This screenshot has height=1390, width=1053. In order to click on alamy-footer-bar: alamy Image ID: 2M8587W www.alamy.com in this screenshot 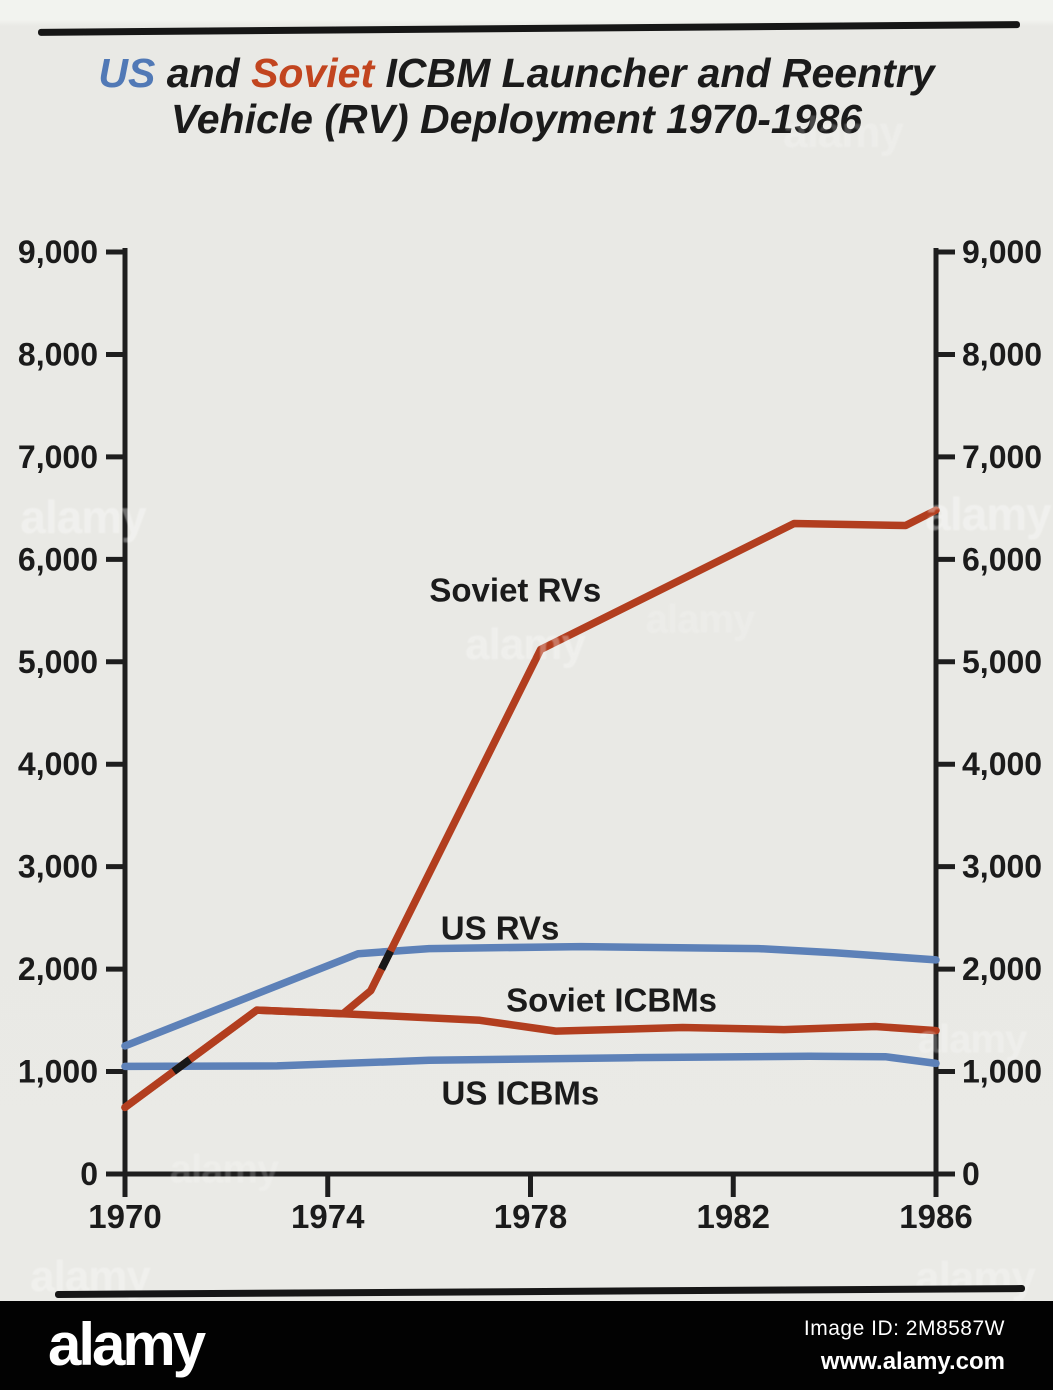, I will do `click(526, 1345)`.